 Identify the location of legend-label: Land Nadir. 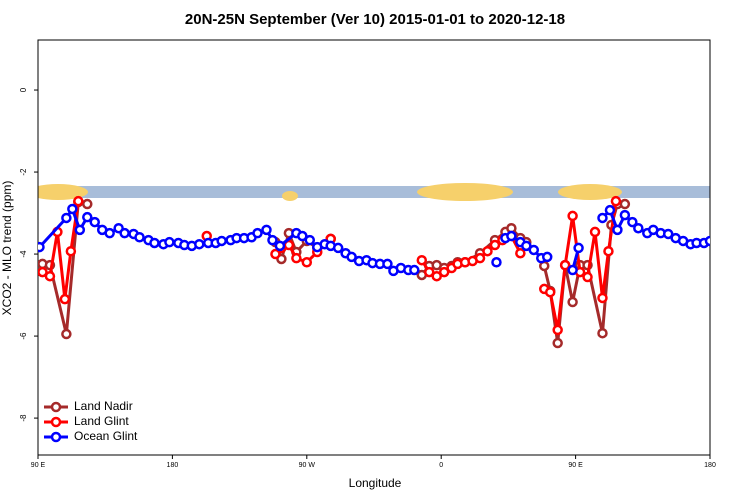
(103, 406).